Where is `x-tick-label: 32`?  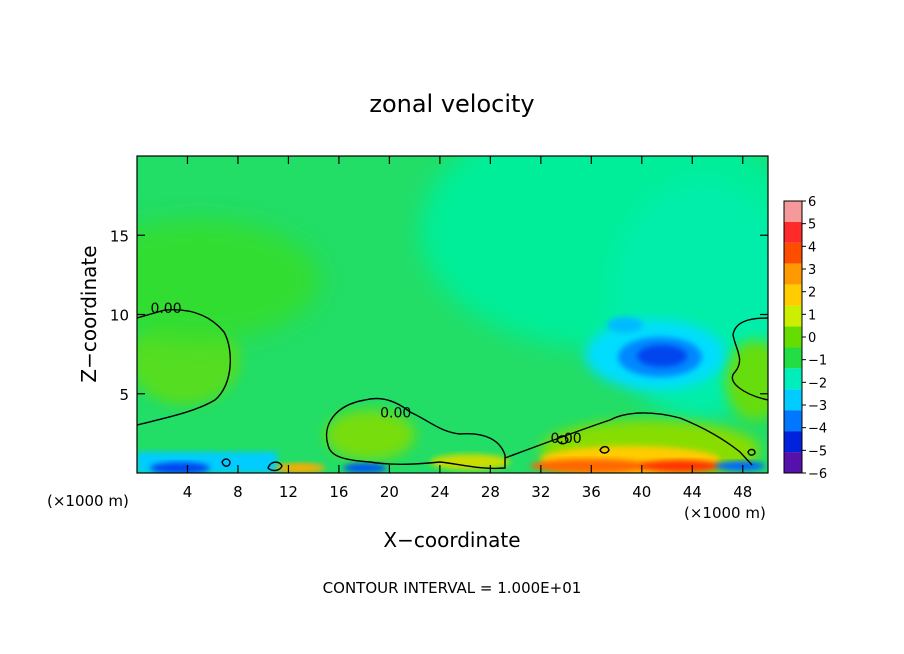 x-tick-label: 32 is located at coordinates (540, 492).